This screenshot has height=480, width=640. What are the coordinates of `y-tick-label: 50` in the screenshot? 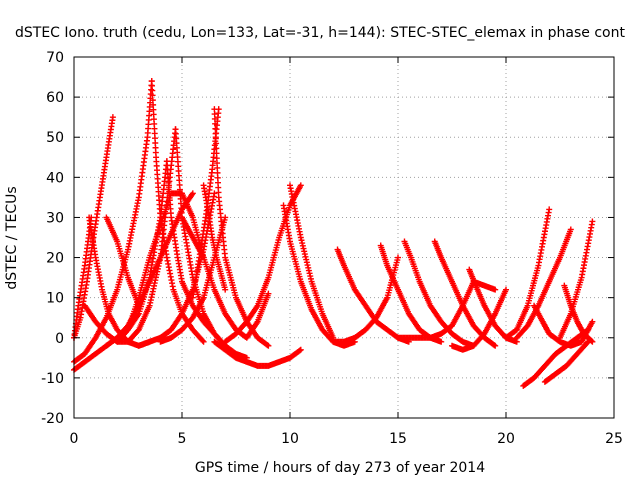 It's located at (55, 138).